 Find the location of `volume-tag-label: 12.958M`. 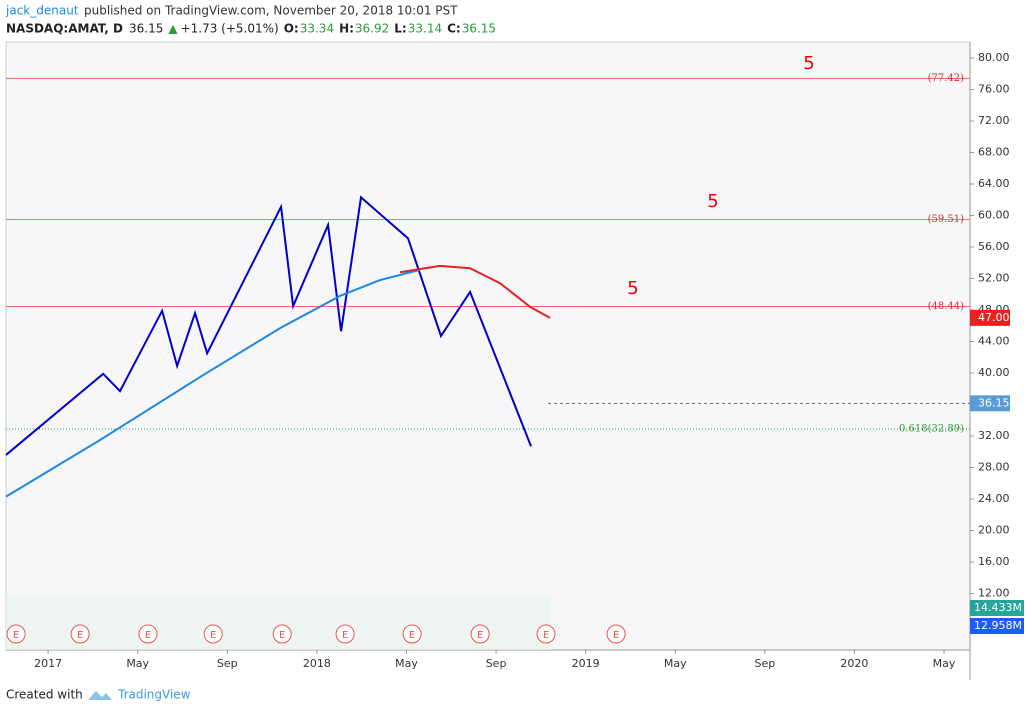

volume-tag-label: 12.958M is located at coordinates (998, 625).